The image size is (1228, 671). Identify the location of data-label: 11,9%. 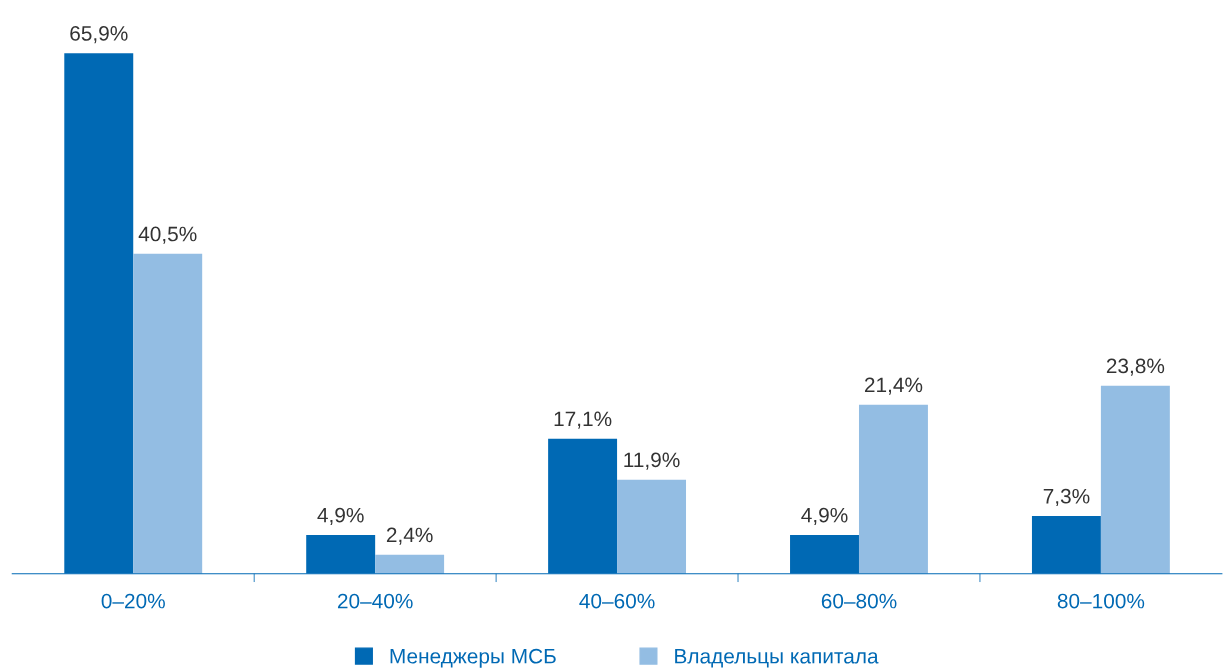
(652, 461).